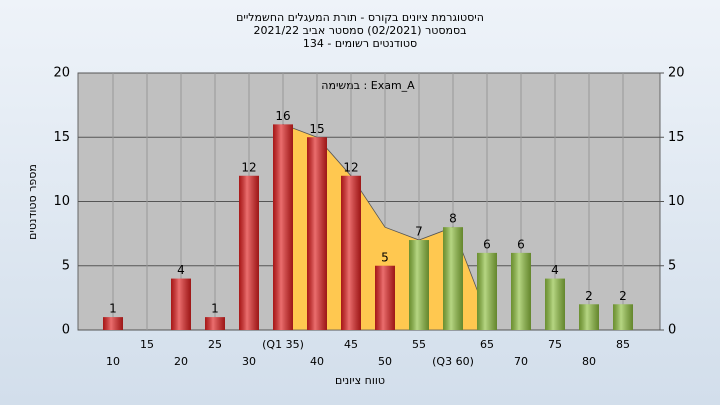 This screenshot has width=720, height=405. What do you see at coordinates (419, 344) in the screenshot?
I see `x-tick-label: 55` at bounding box center [419, 344].